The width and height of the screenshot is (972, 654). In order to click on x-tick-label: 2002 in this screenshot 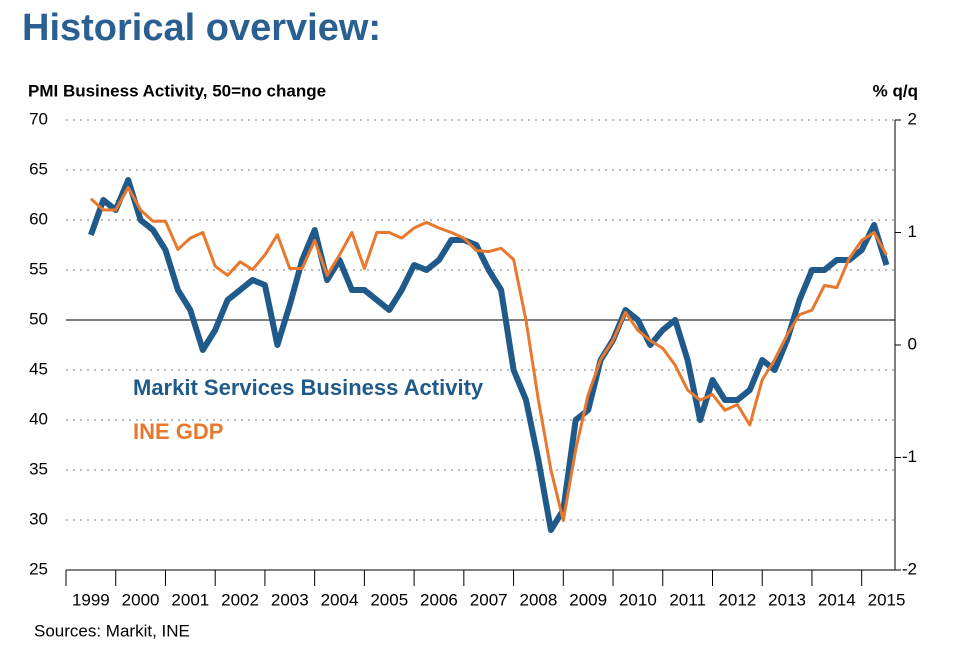, I will do `click(240, 599)`.